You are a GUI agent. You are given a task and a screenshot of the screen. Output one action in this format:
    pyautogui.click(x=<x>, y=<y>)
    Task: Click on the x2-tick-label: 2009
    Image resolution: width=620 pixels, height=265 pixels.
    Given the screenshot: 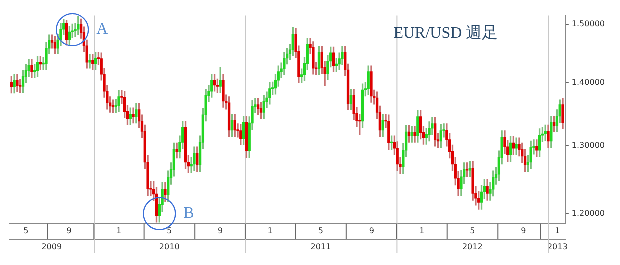 What is the action you would take?
    pyautogui.click(x=52, y=247)
    